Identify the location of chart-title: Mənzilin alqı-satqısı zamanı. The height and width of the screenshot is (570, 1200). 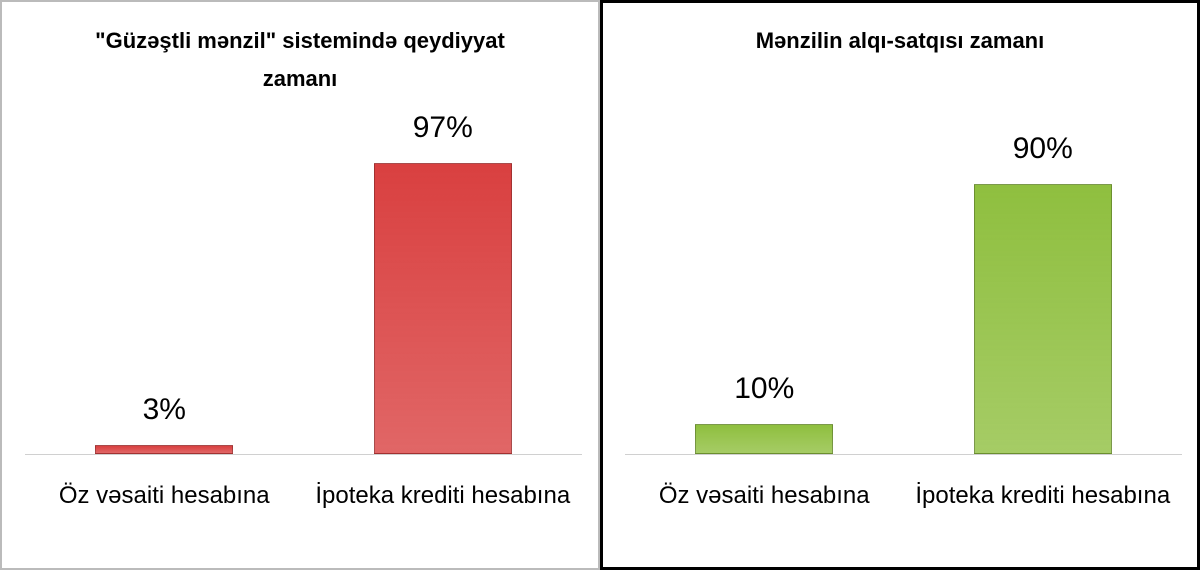
(900, 40).